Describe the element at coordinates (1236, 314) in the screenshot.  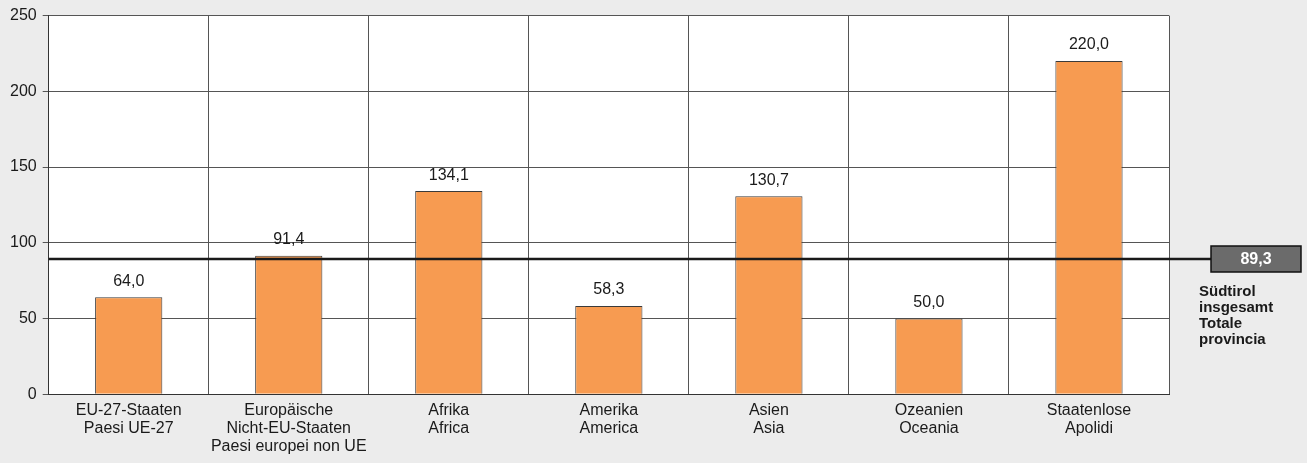
I see `text: Südtirol insgesamt Totale provincia` at that location.